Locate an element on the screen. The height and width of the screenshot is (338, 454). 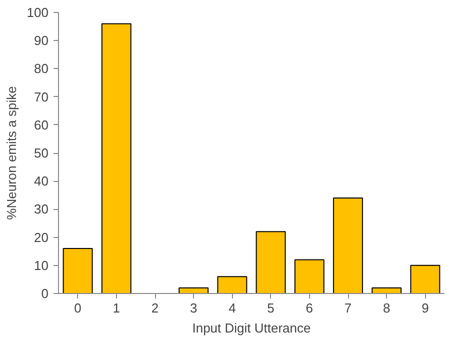
y-tick-label: 40 is located at coordinates (41, 181).